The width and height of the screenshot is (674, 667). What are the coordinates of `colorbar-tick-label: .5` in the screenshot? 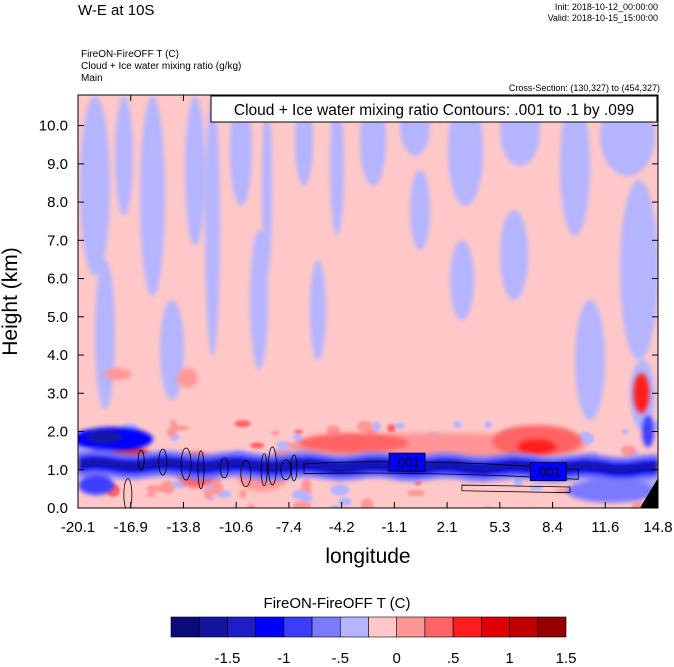 It's located at (453, 658).